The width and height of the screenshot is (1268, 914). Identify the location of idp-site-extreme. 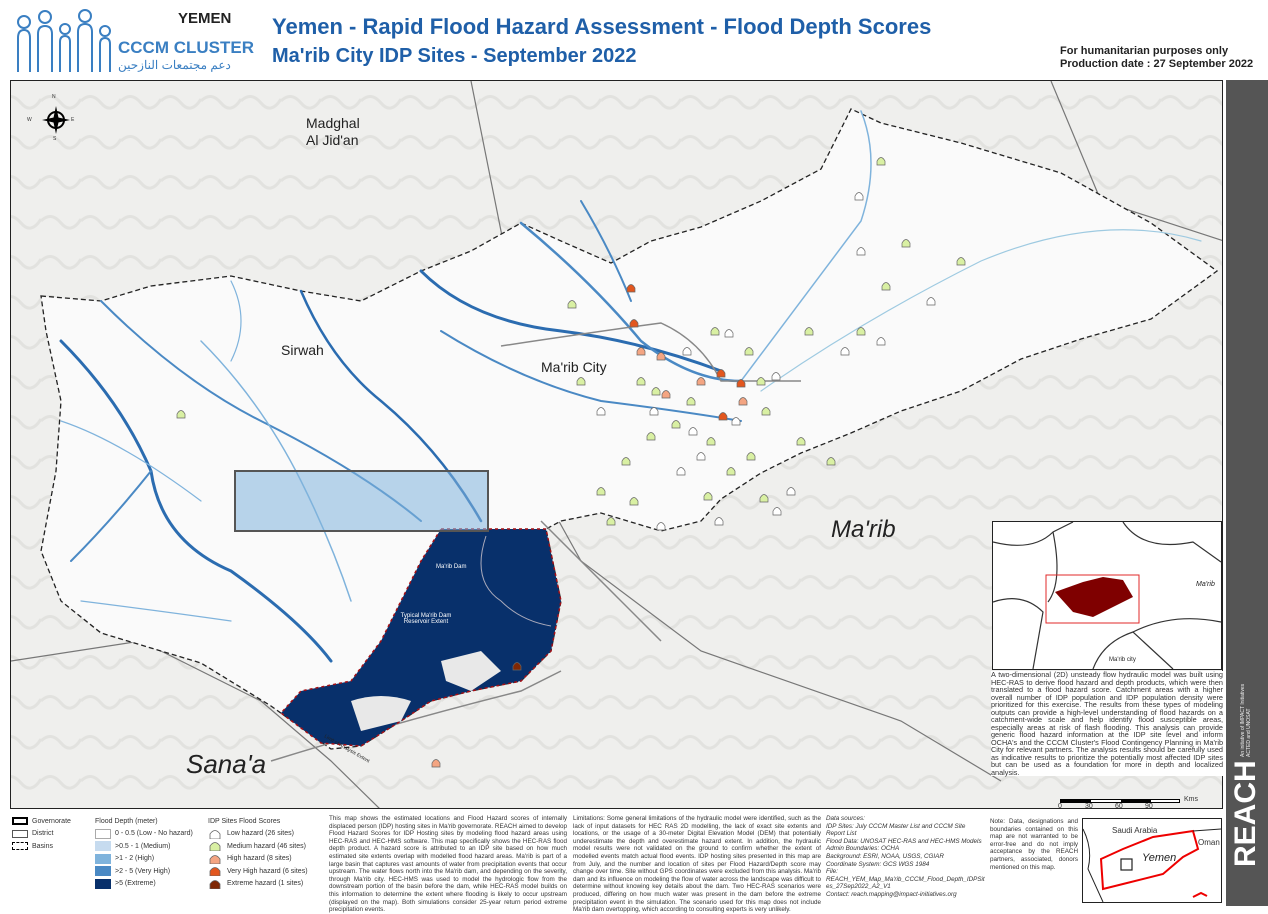
(517, 666).